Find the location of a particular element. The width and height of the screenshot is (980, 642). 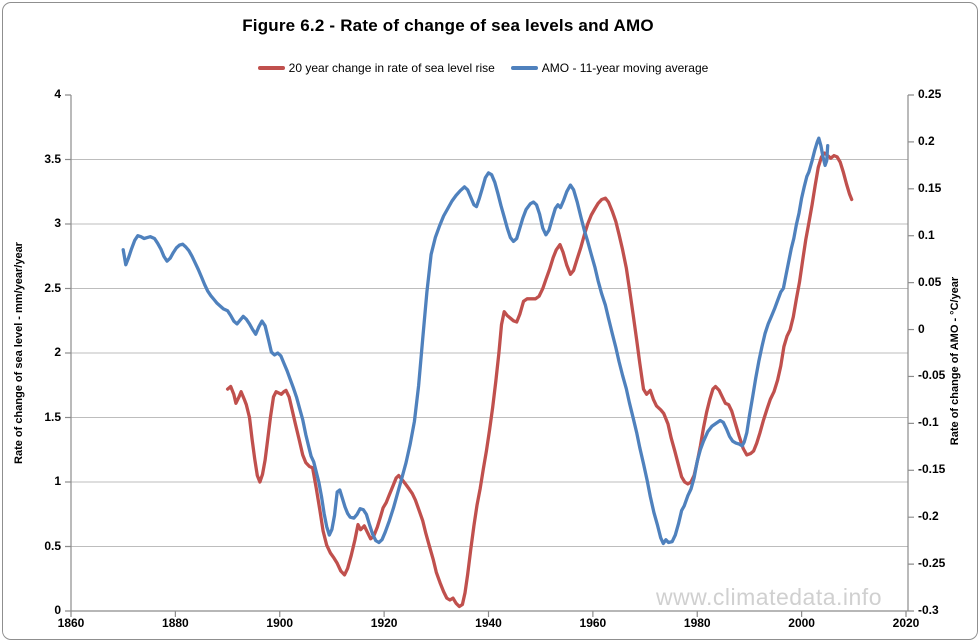

legend-item-sea-level: 20 year change in rate of sea level rise is located at coordinates (376, 68).